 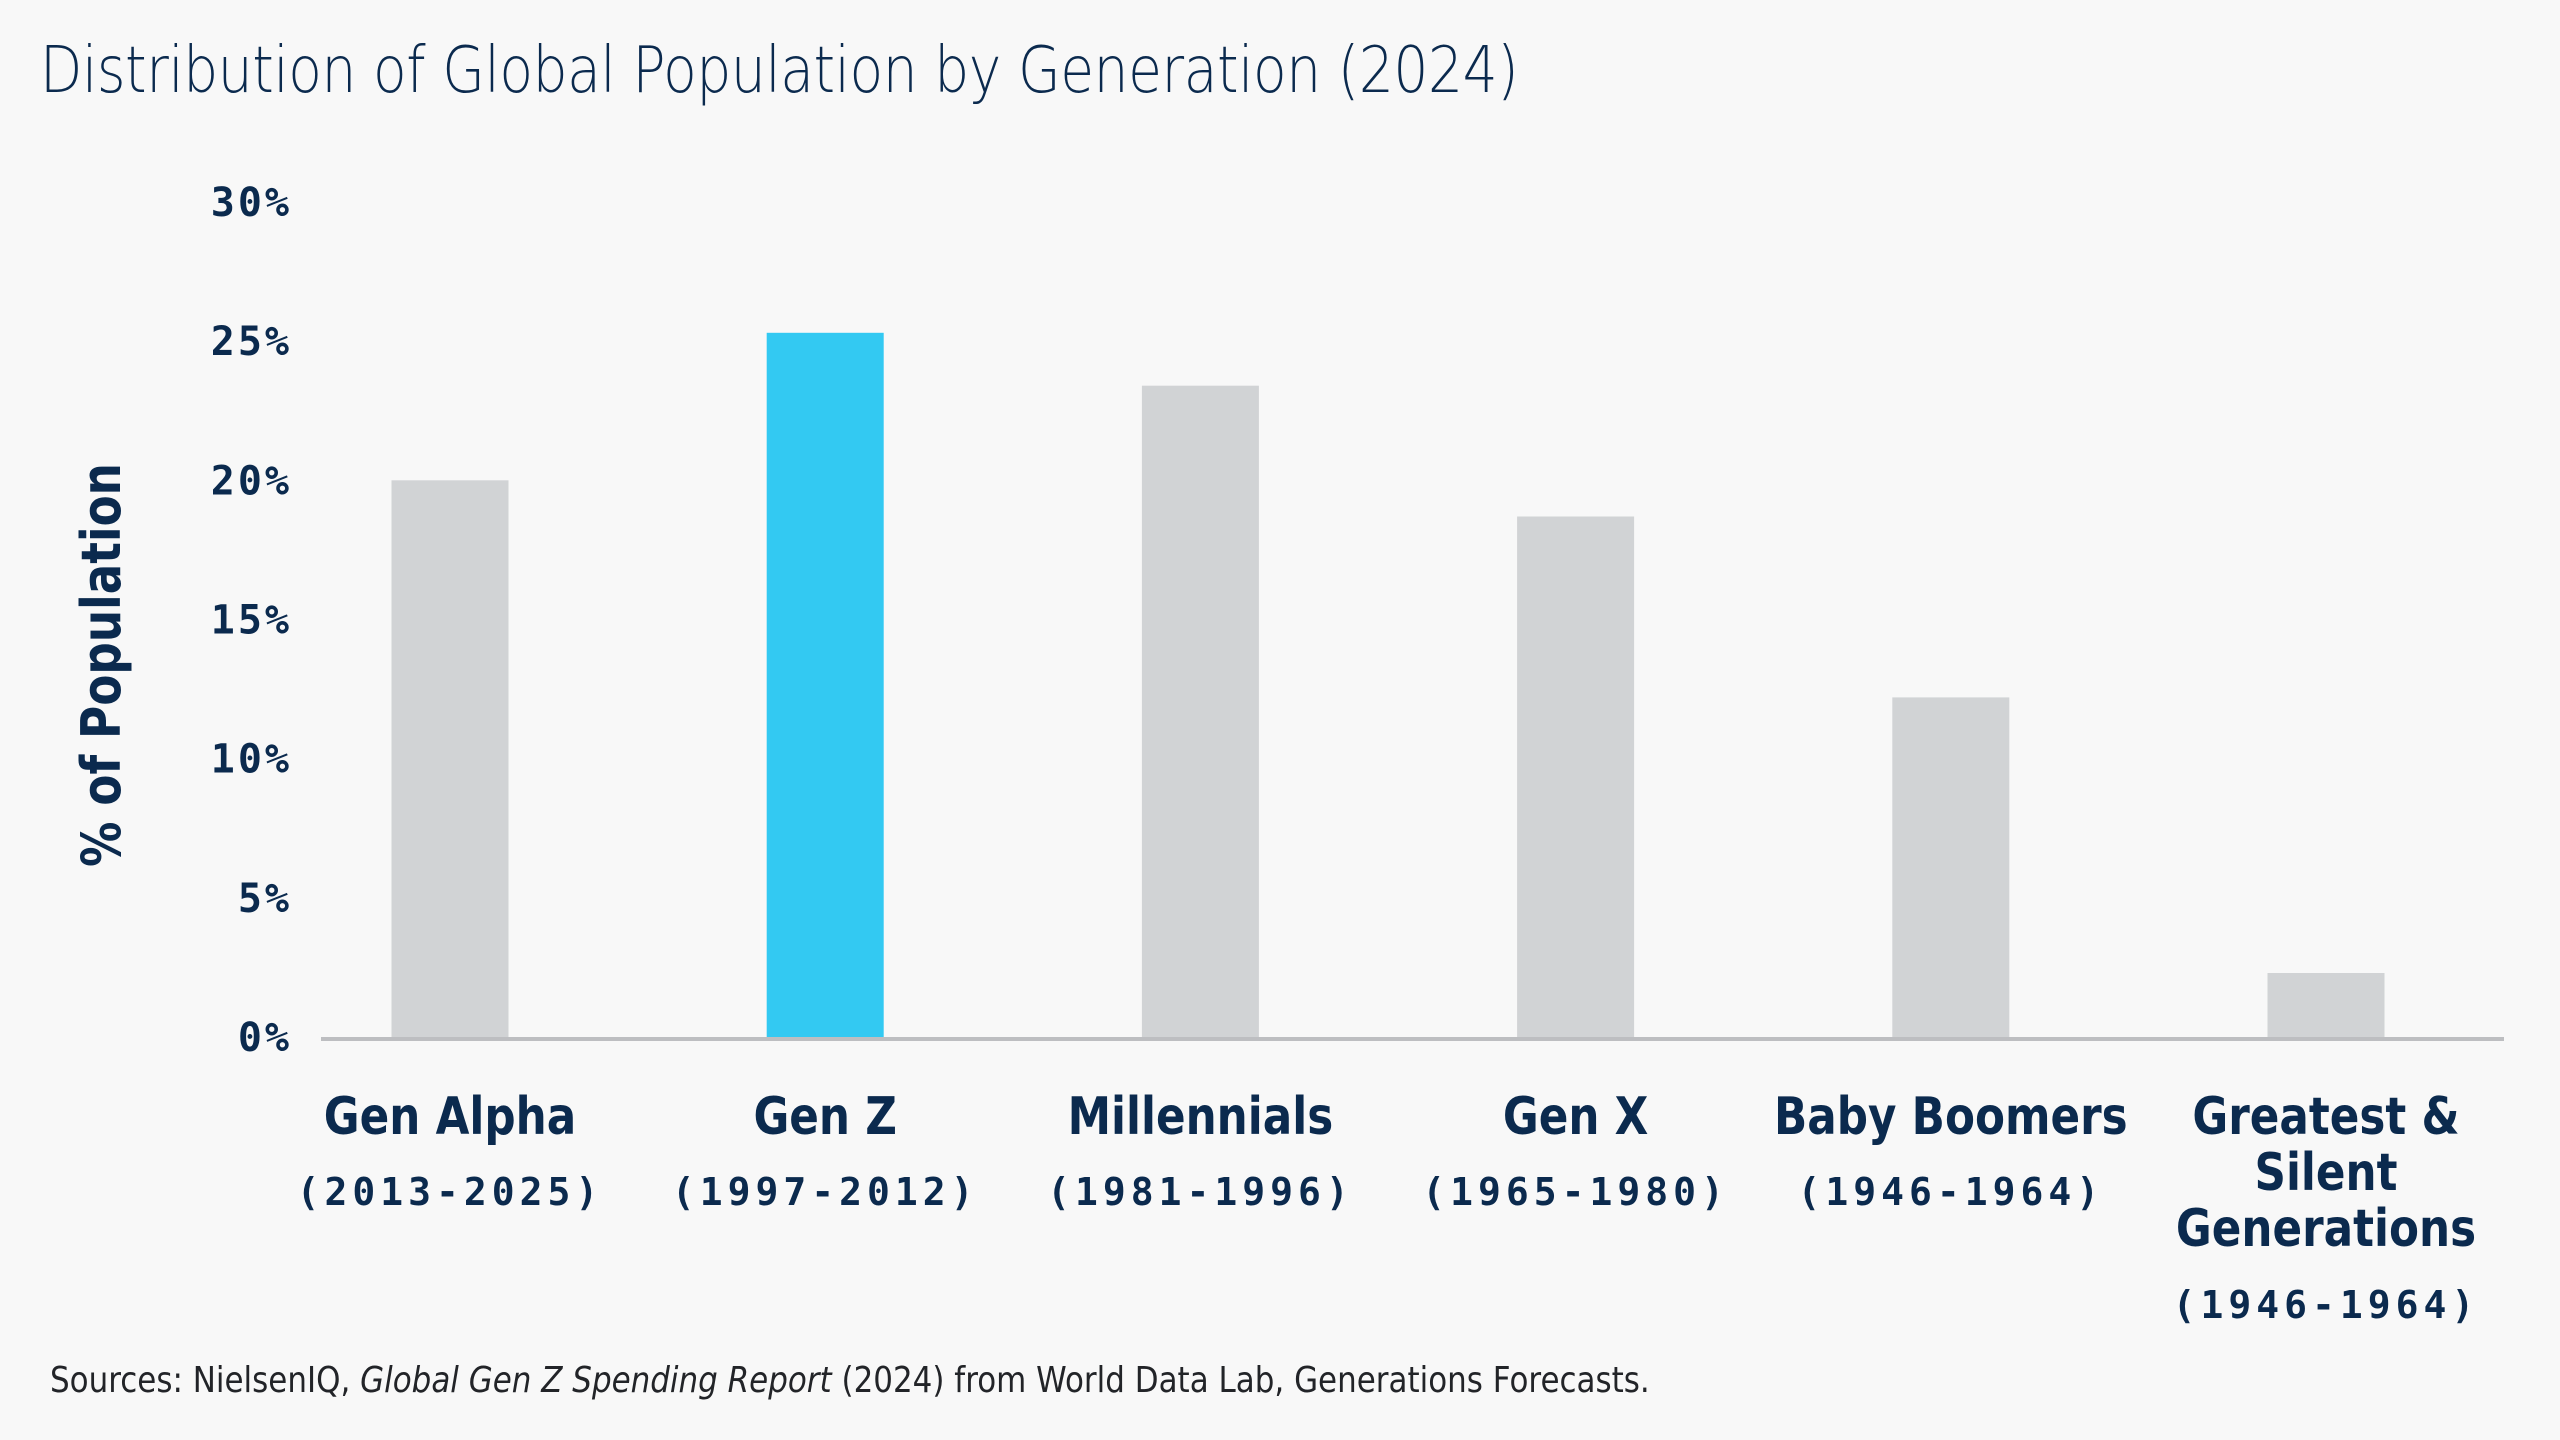 I want to click on y-tick-label: 20%, so click(x=251, y=481).